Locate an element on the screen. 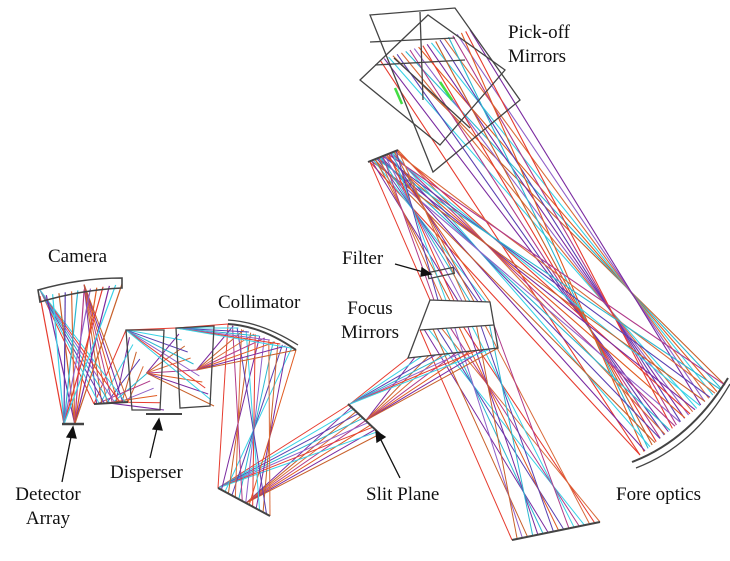  focus-mirrors-block is located at coordinates (453, 329).